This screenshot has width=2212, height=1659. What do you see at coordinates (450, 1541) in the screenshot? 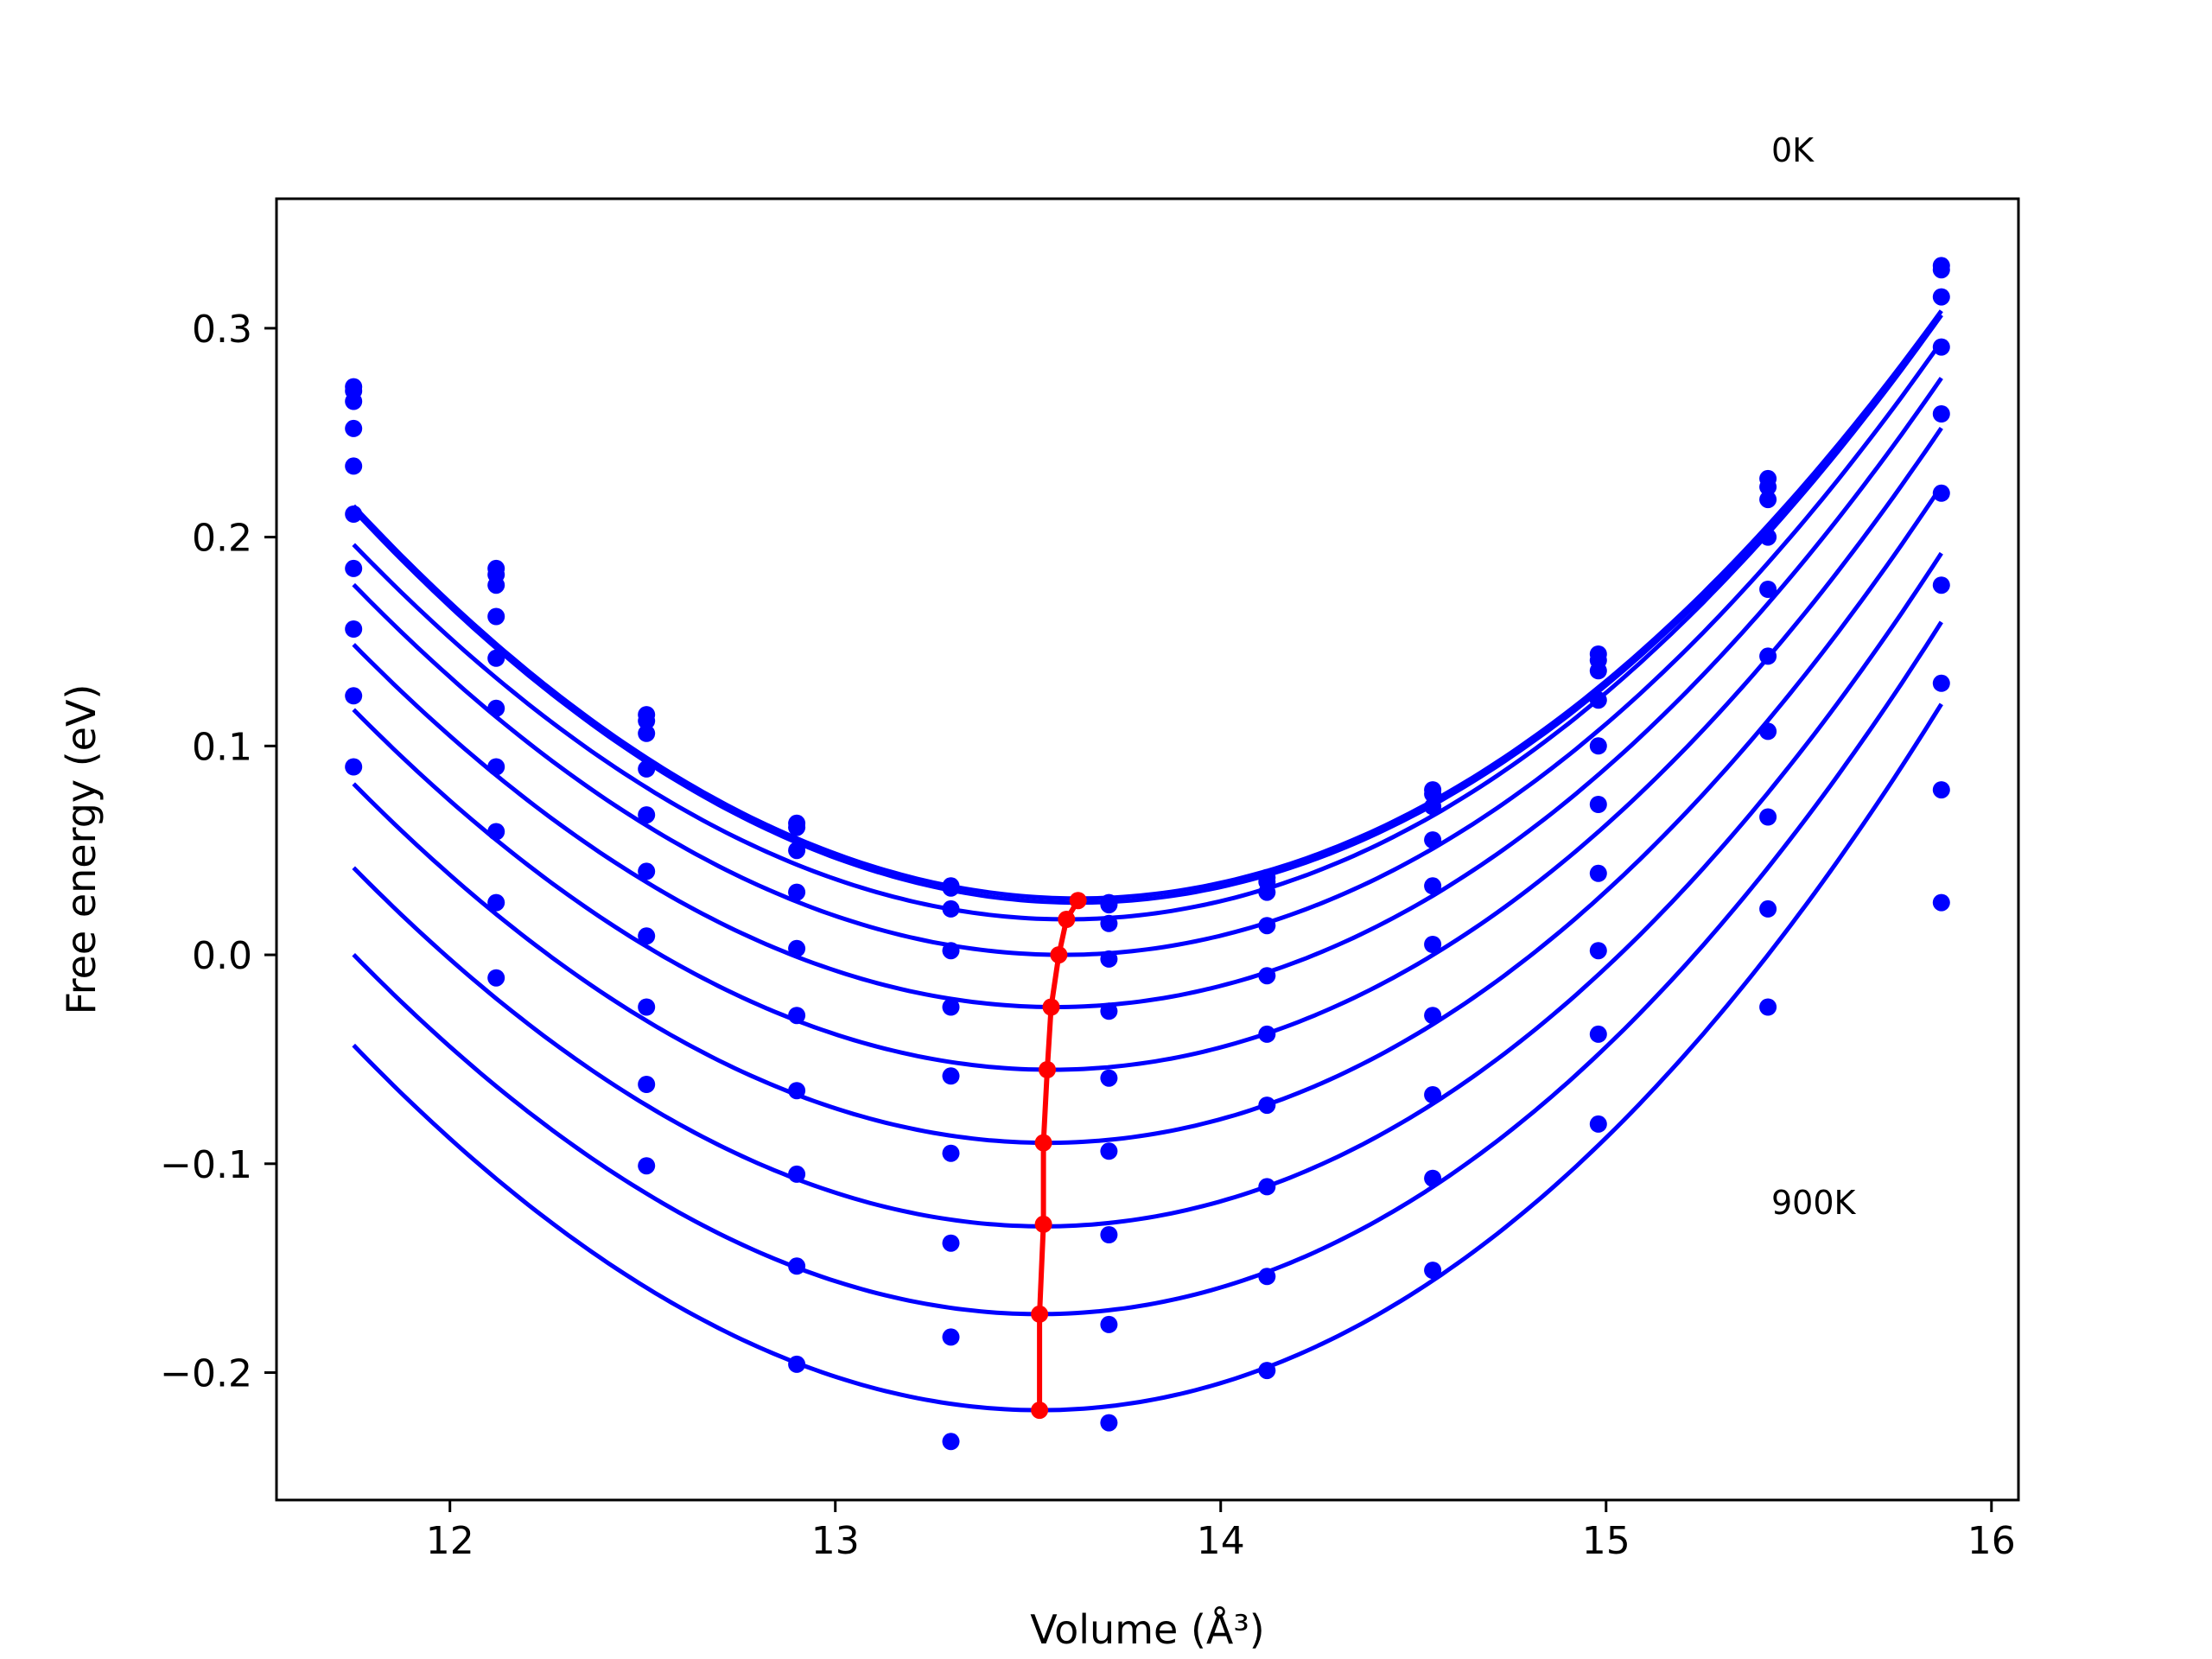
I see `x-tick-label: 12` at bounding box center [450, 1541].